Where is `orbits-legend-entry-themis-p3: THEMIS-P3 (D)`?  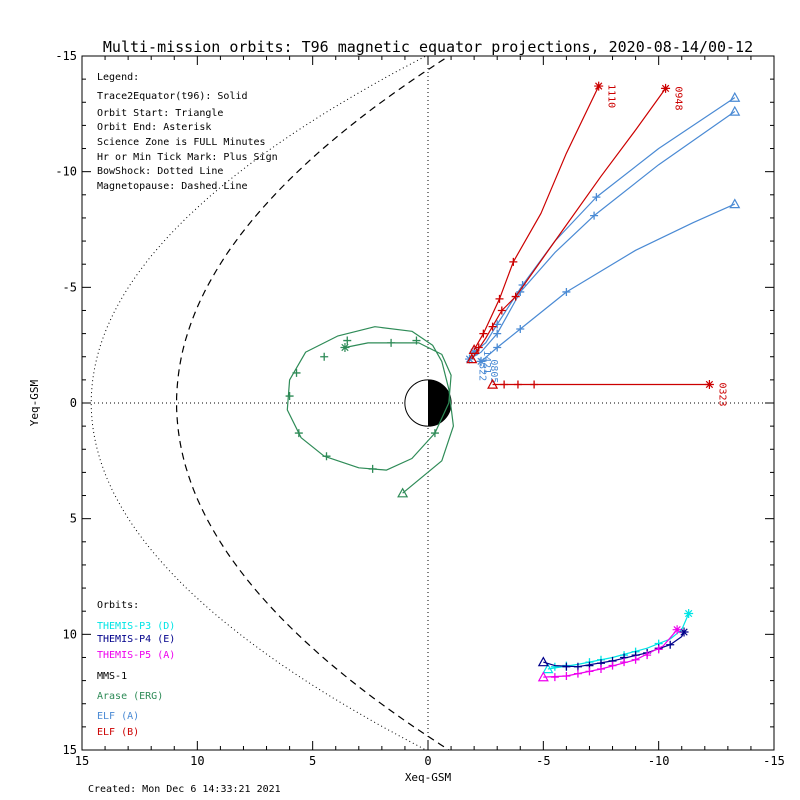
orbits-legend-entry-themis-p3: THEMIS-P3 (D) is located at coordinates (136, 626).